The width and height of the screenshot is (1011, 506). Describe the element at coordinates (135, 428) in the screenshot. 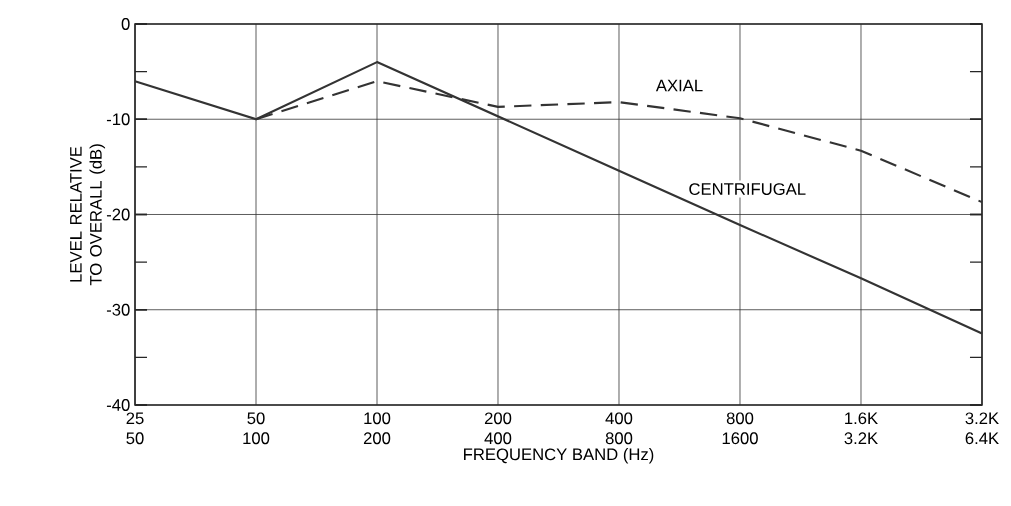

I see `x-tick-label: 25 50` at that location.